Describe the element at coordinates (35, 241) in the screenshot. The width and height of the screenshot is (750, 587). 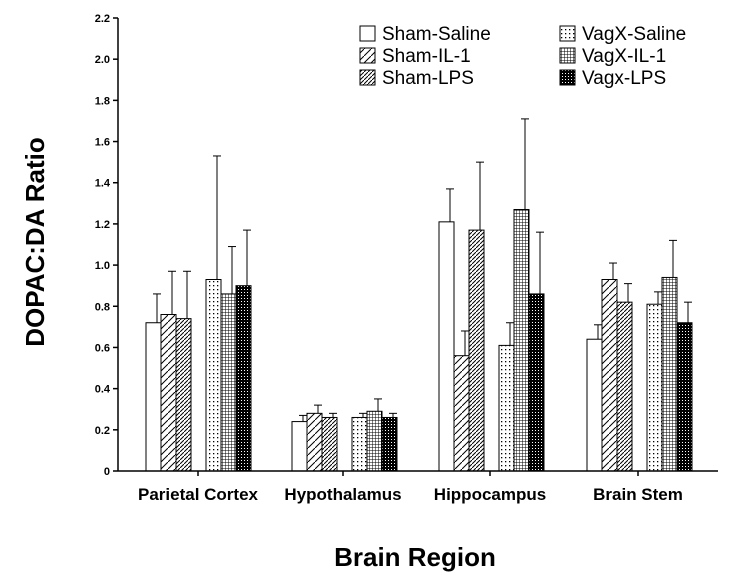
I see `y-axis-title: DOPAC:DA Ratio` at that location.